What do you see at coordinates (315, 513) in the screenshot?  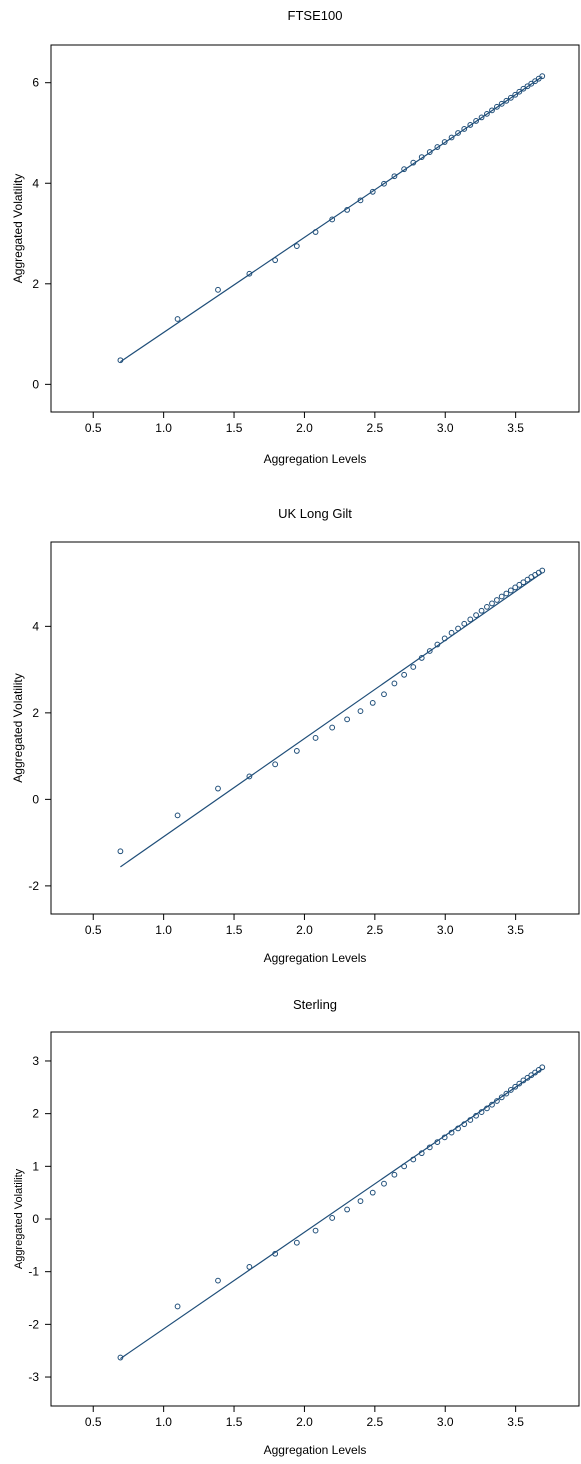 I see `chart-title: UK Long Gilt` at bounding box center [315, 513].